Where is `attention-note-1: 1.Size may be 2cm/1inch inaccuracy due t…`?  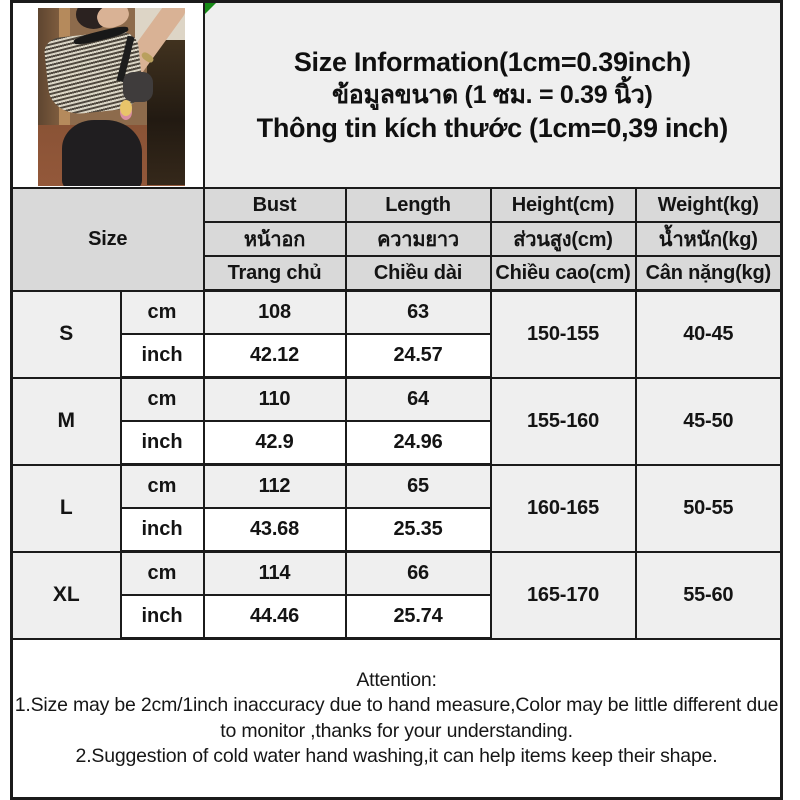
attention-note-1: 1.Size may be 2cm/1inch inaccuracy due t… is located at coordinates (396, 718).